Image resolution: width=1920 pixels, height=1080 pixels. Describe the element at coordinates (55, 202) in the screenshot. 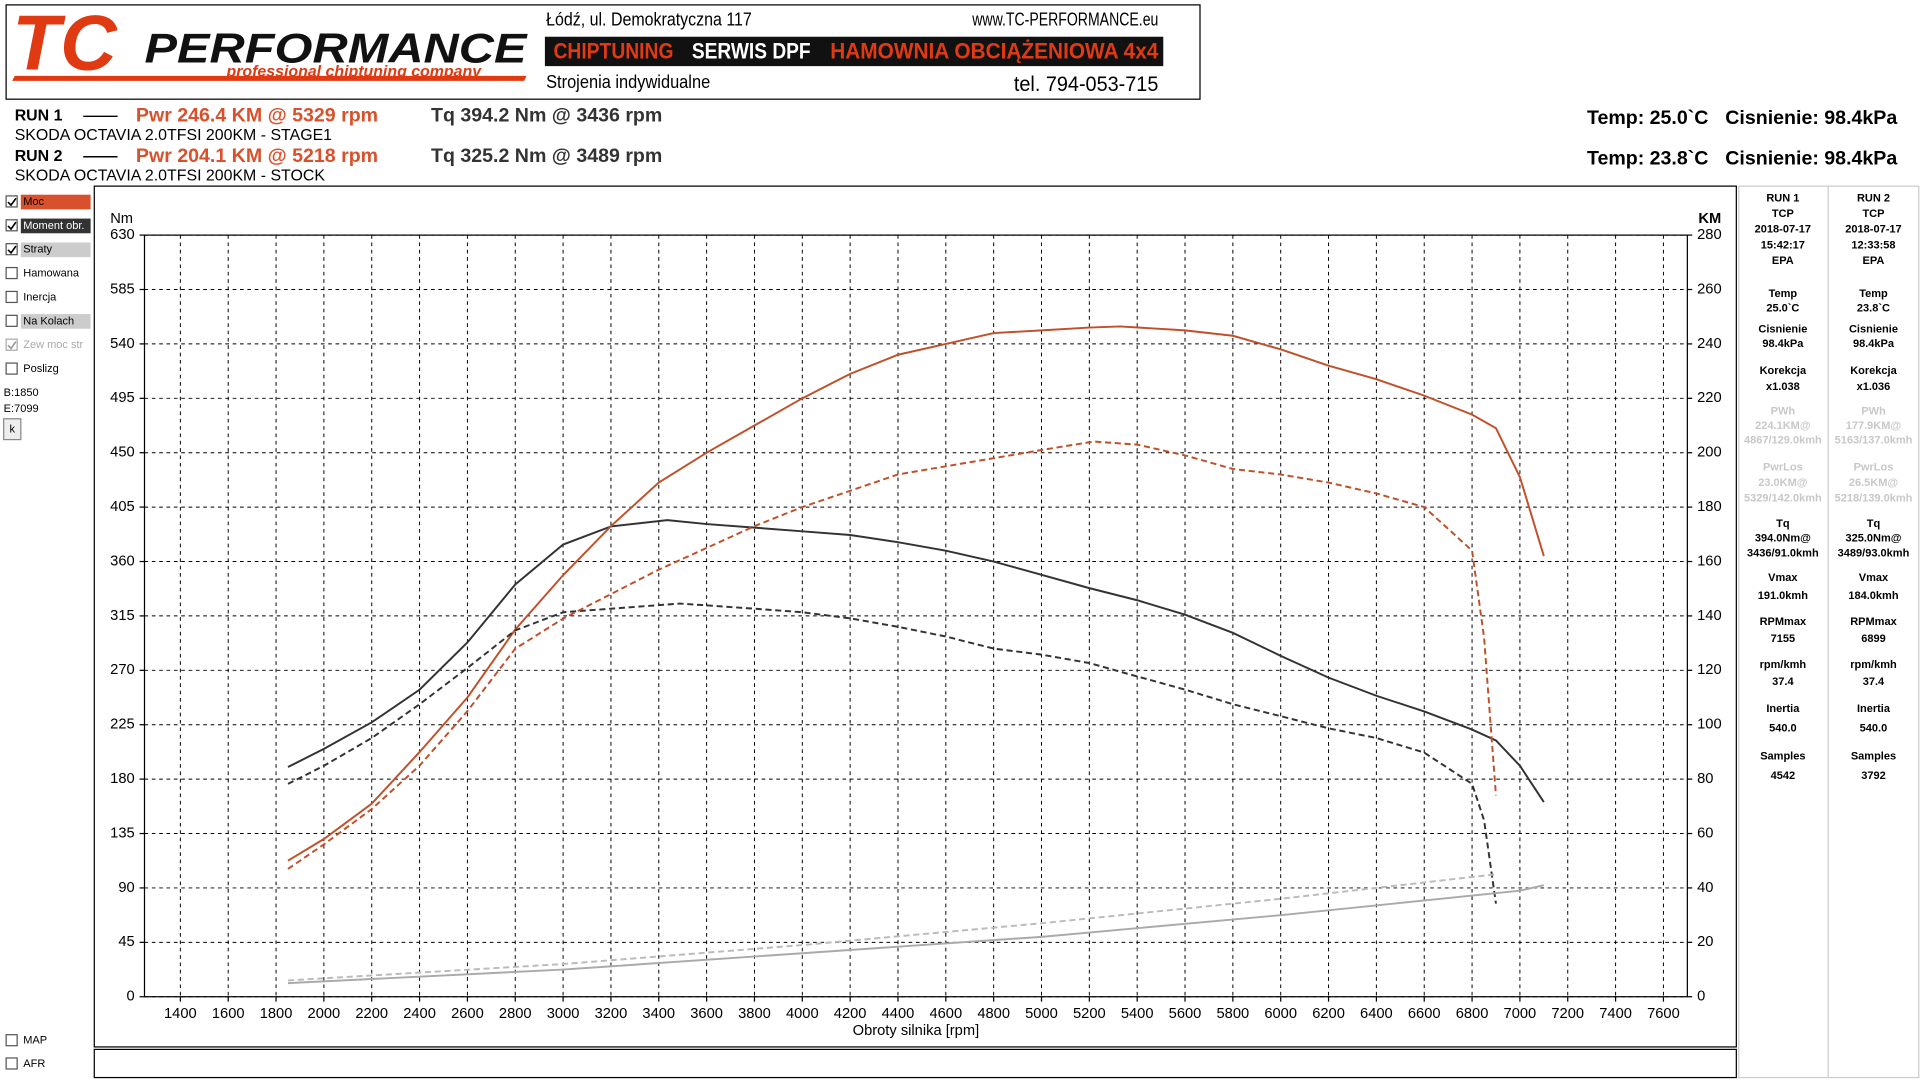

I see `option-bg` at that location.